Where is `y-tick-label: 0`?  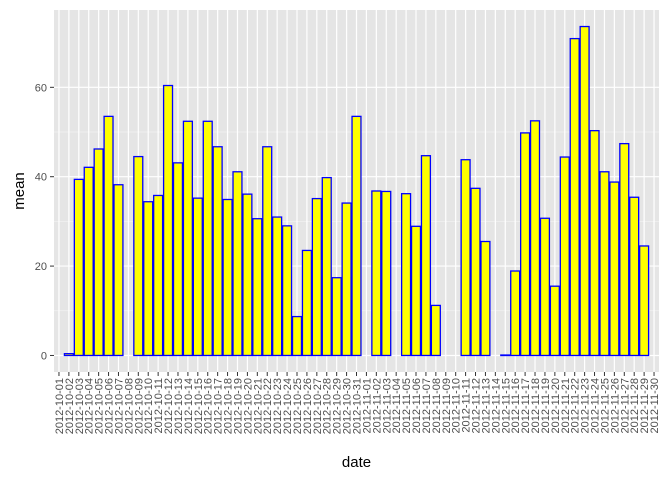
y-tick-label: 0 is located at coordinates (44, 356).